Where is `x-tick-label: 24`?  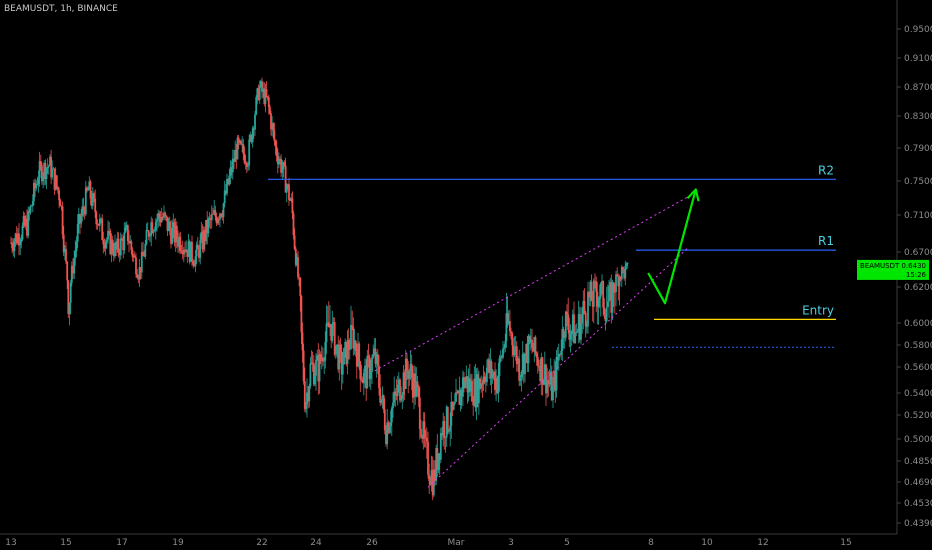
x-tick-label: 24 is located at coordinates (316, 543).